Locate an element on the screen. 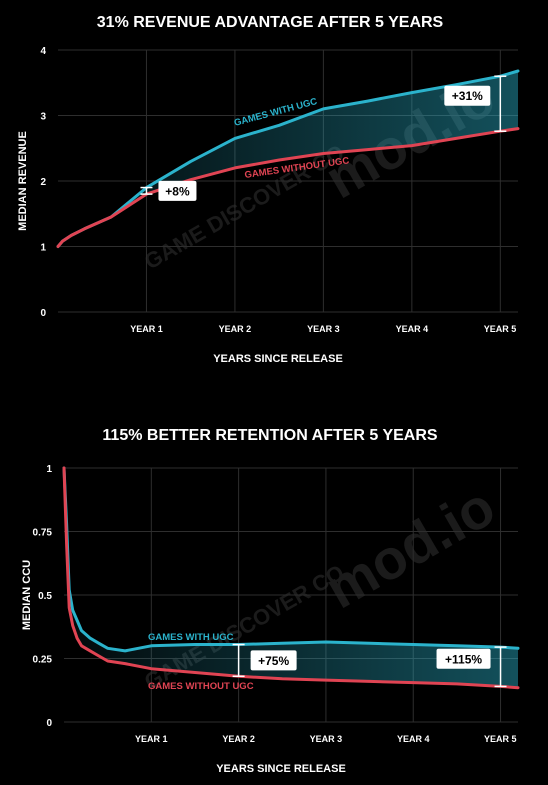 Image resolution: width=548 pixels, height=785 pixels. watermark-modio: mod.io is located at coordinates (410, 547).